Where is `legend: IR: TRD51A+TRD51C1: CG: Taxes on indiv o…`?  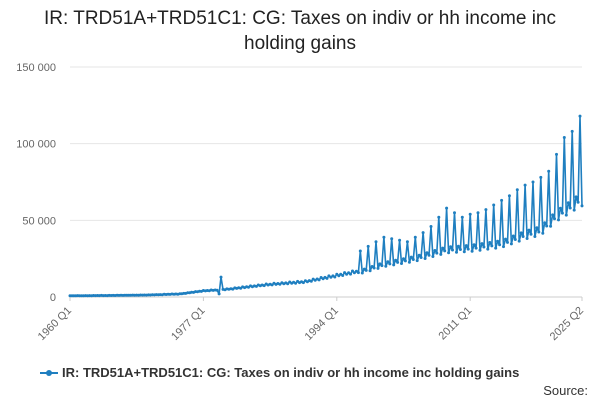
legend: IR: TRD51A+TRD51C1: CG: Taxes on indiv o… is located at coordinates (320, 372).